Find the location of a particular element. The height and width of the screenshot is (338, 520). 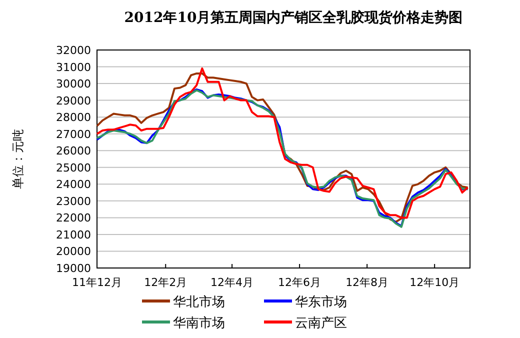

y-tick-label: 23000 is located at coordinates (73, 201).